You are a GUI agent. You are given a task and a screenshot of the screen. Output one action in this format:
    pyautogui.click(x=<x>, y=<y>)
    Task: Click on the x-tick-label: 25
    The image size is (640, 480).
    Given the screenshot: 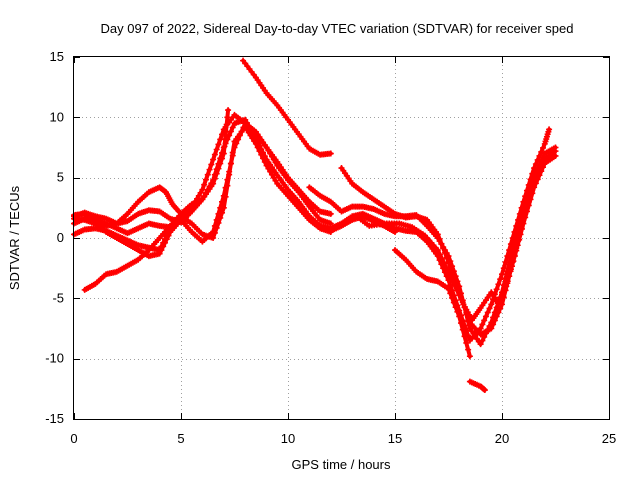 What is the action you would take?
    pyautogui.click(x=609, y=438)
    